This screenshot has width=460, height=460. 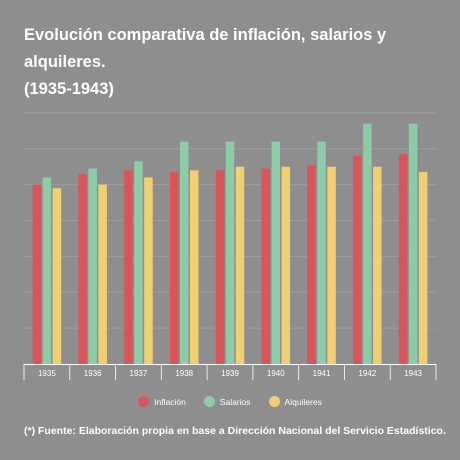 I want to click on x-tick-label: 1943, so click(x=413, y=373).